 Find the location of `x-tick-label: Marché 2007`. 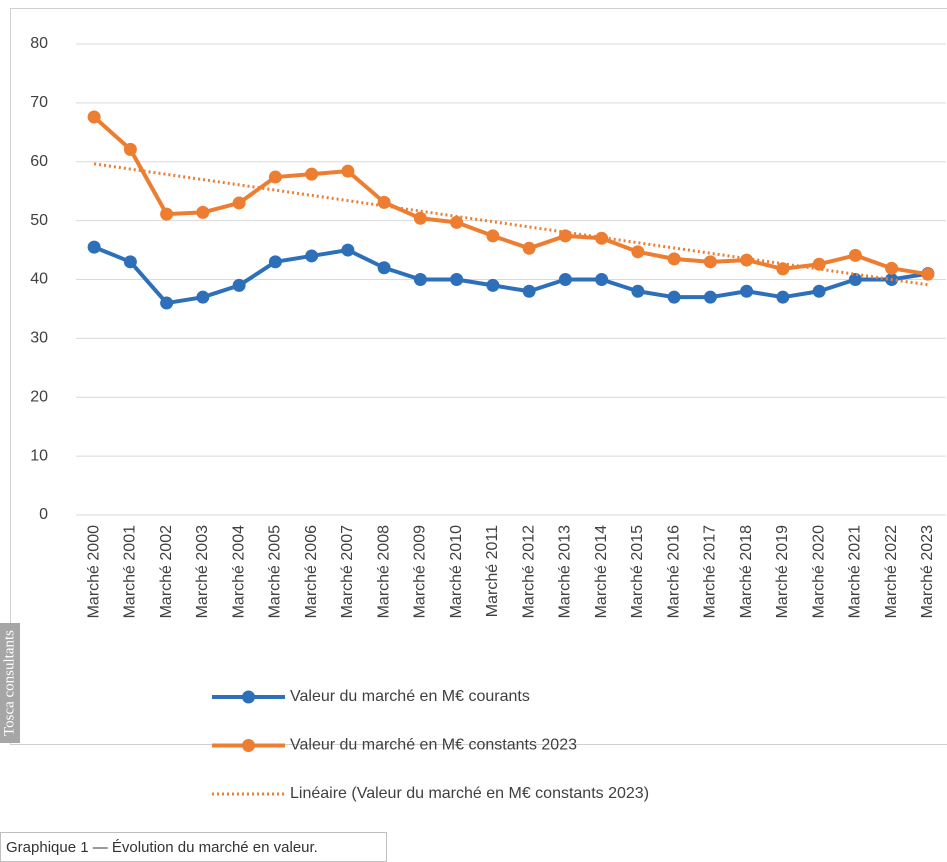

x-tick-label: Marché 2007 is located at coordinates (347, 571).